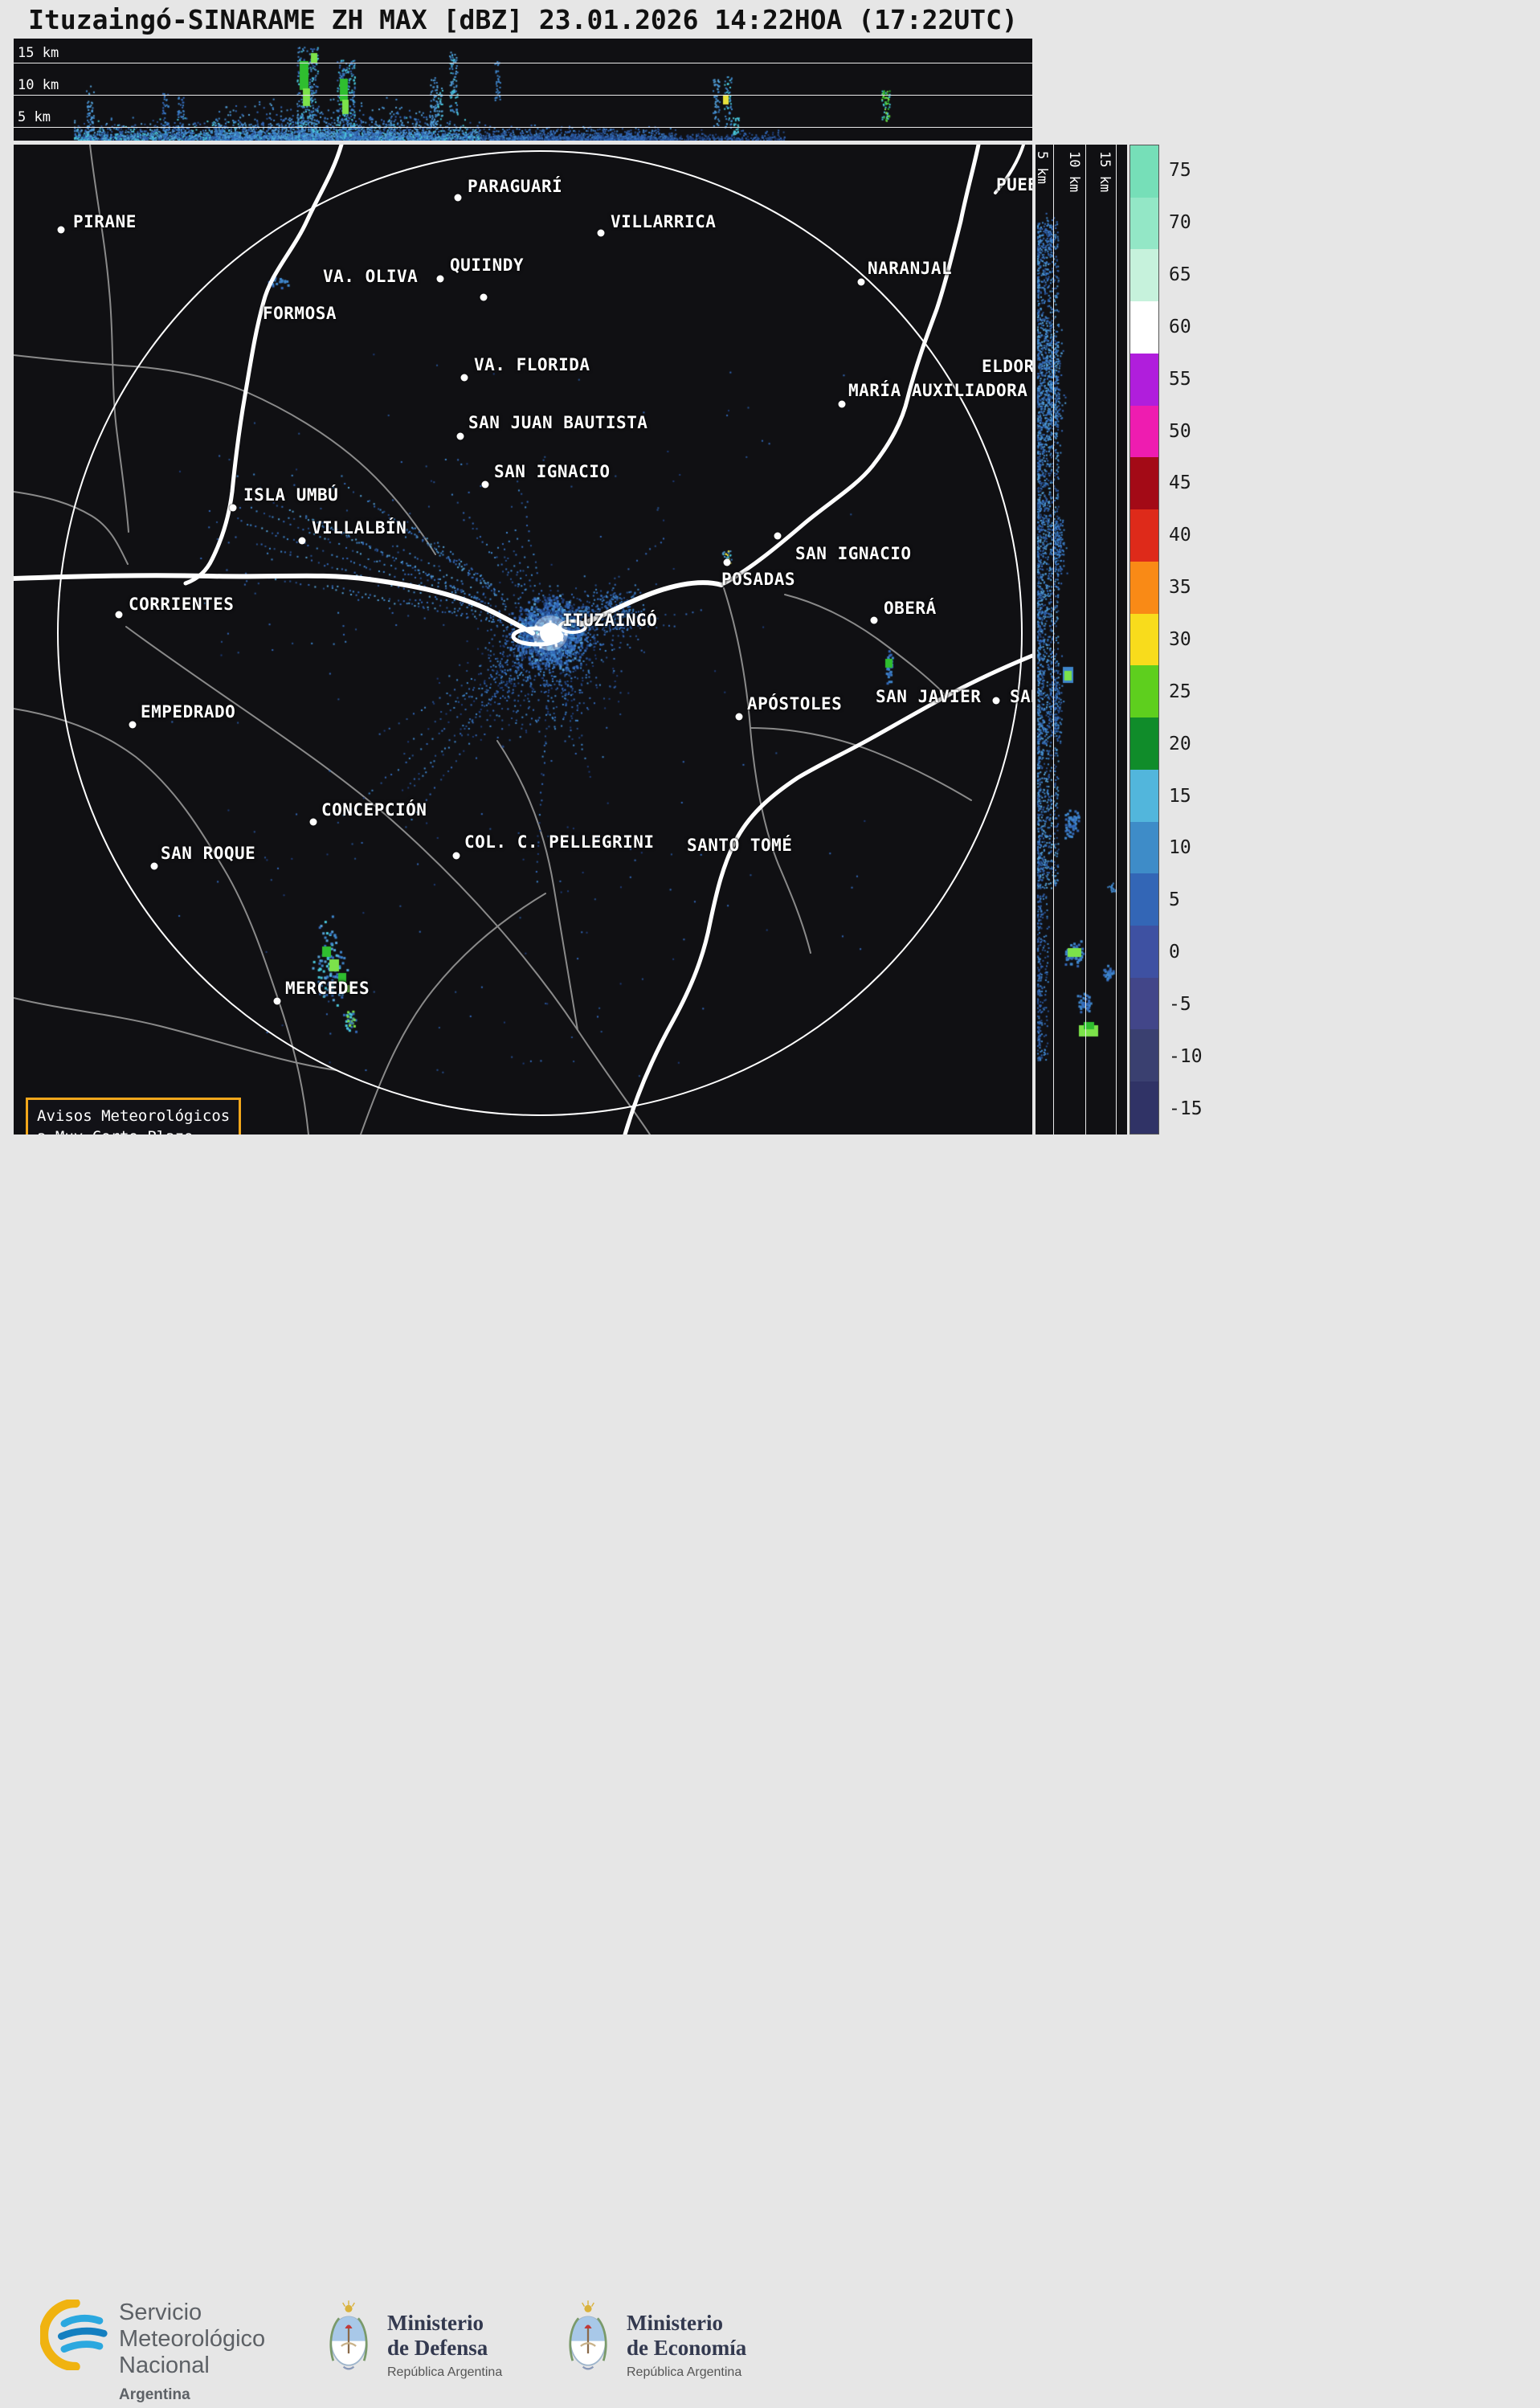  Describe the element at coordinates (182, 604) in the screenshot. I see `city-label: CORRIENTES` at that location.